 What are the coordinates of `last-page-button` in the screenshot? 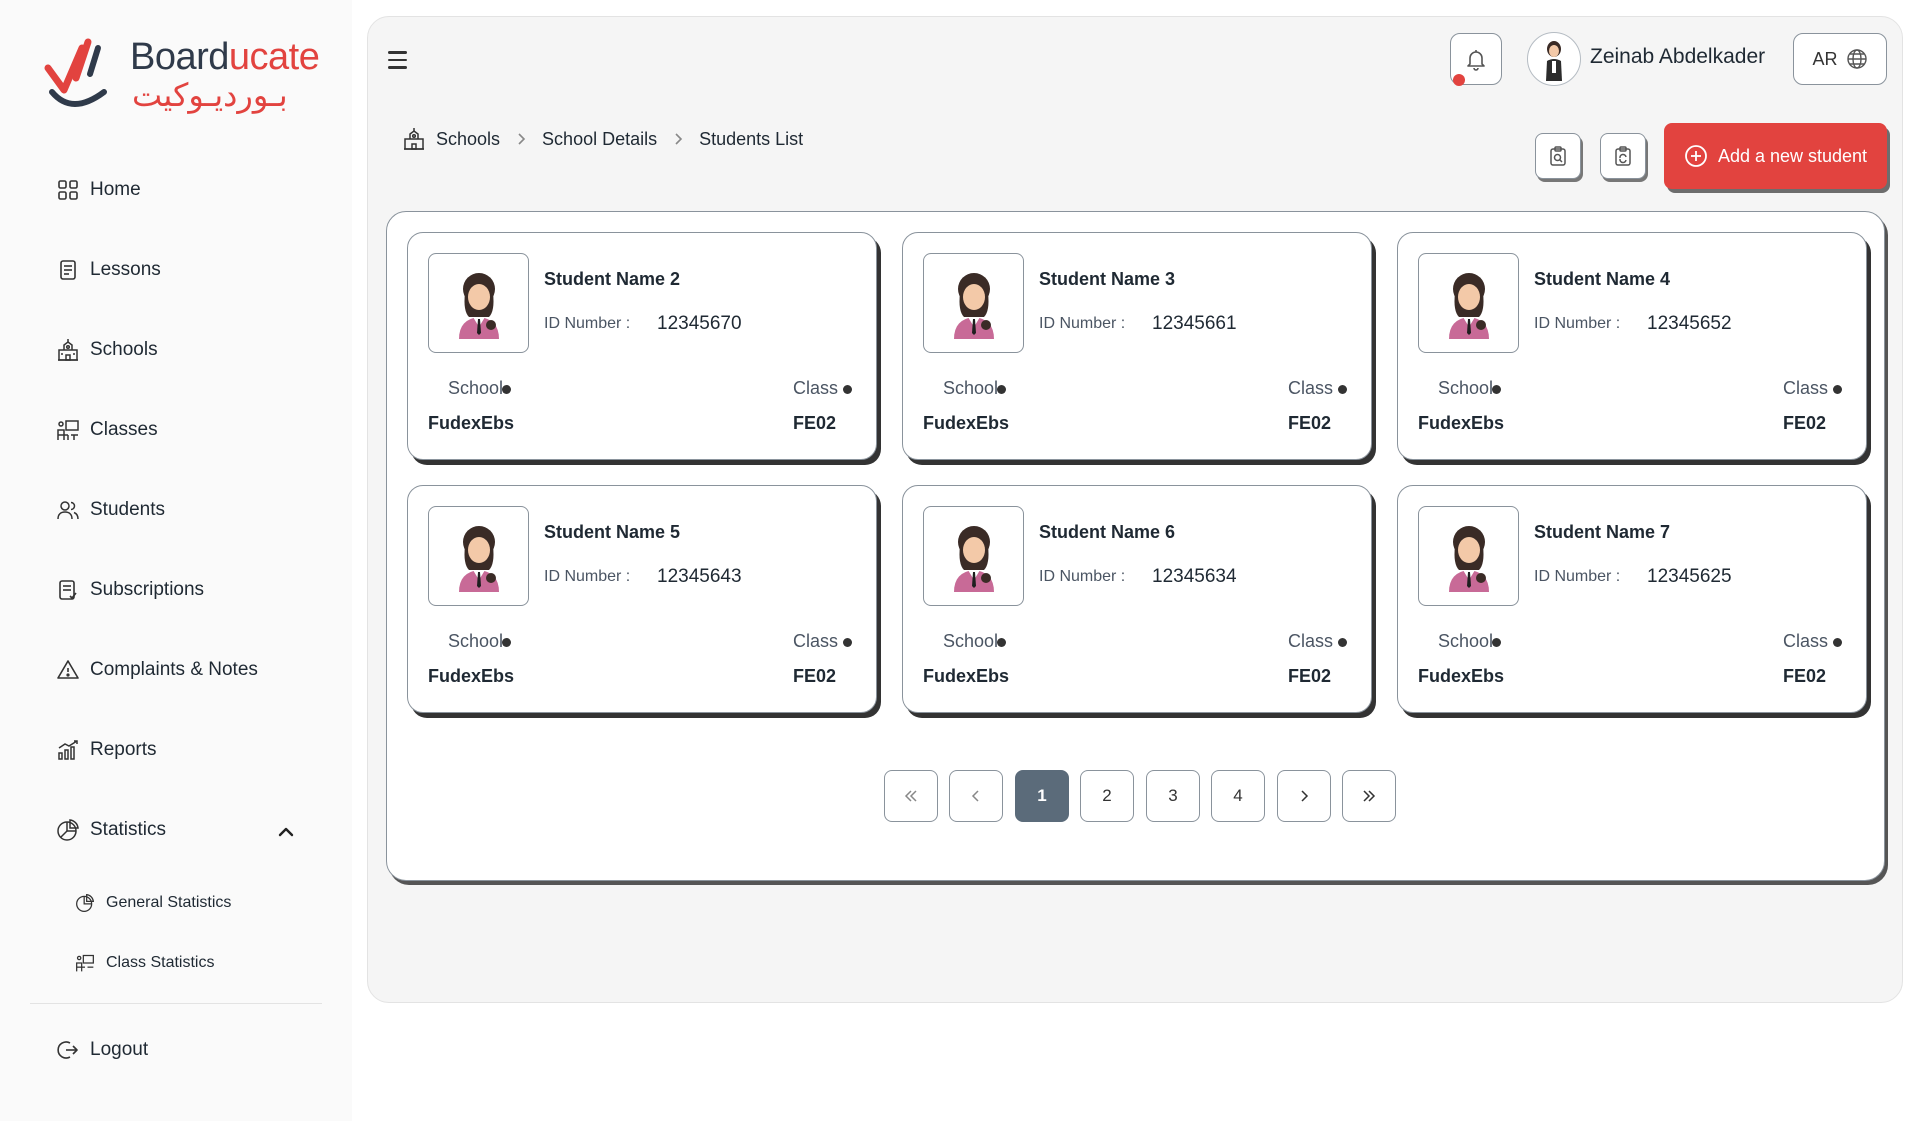 It's located at (1369, 796).